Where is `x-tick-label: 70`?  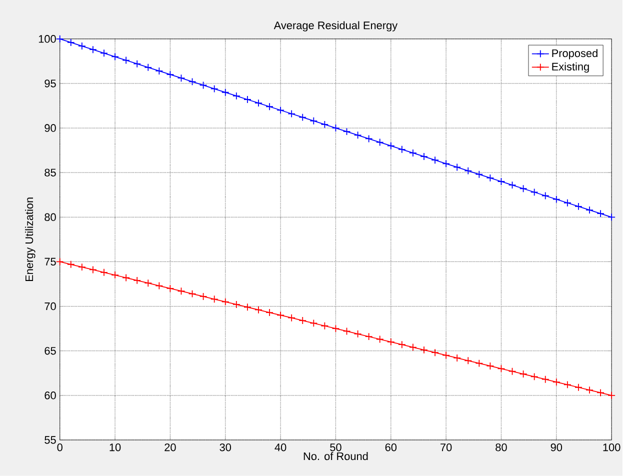
x-tick-label: 70 is located at coordinates (446, 448).